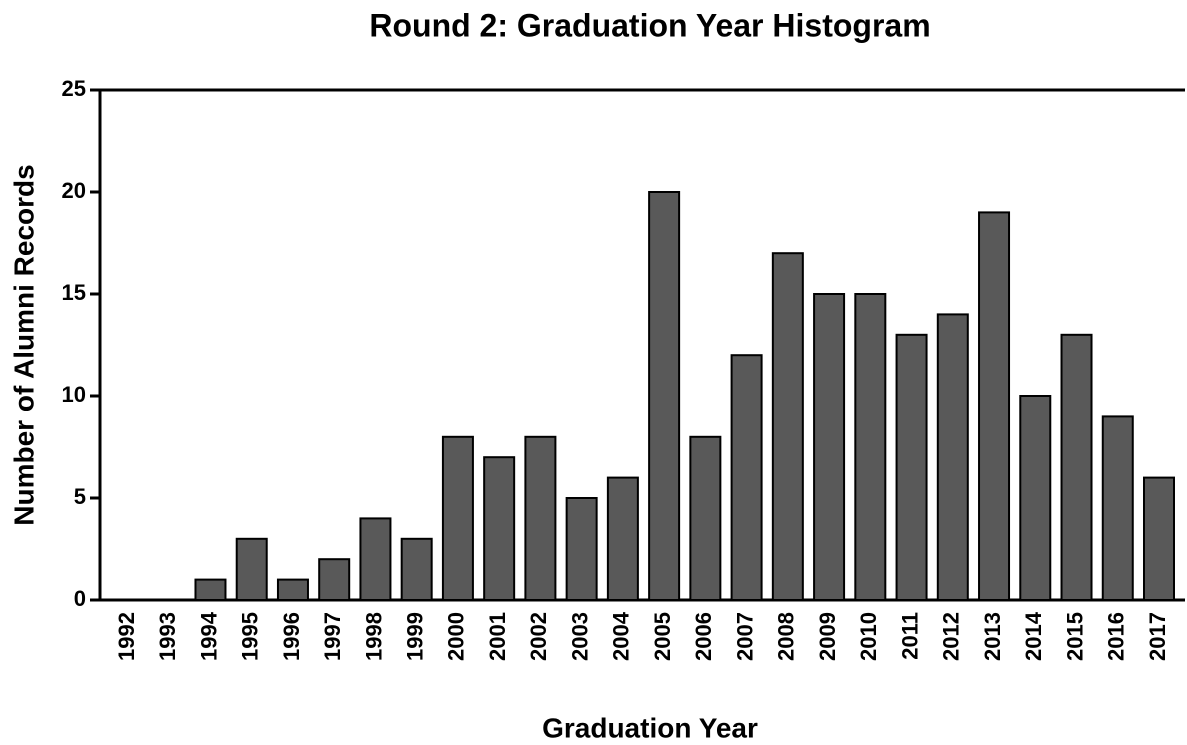 The image size is (1187, 745). I want to click on x-tick-label: 2016, so click(1116, 636).